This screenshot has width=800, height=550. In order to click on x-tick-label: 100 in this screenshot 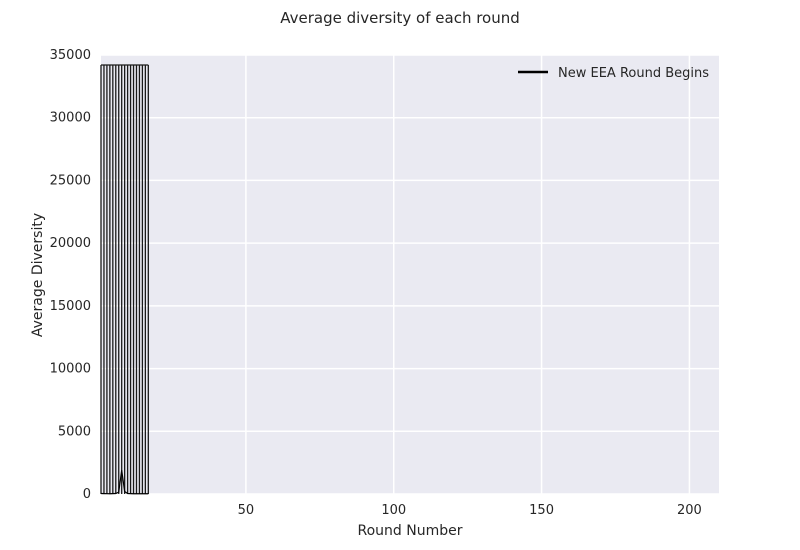, I will do `click(393, 510)`.